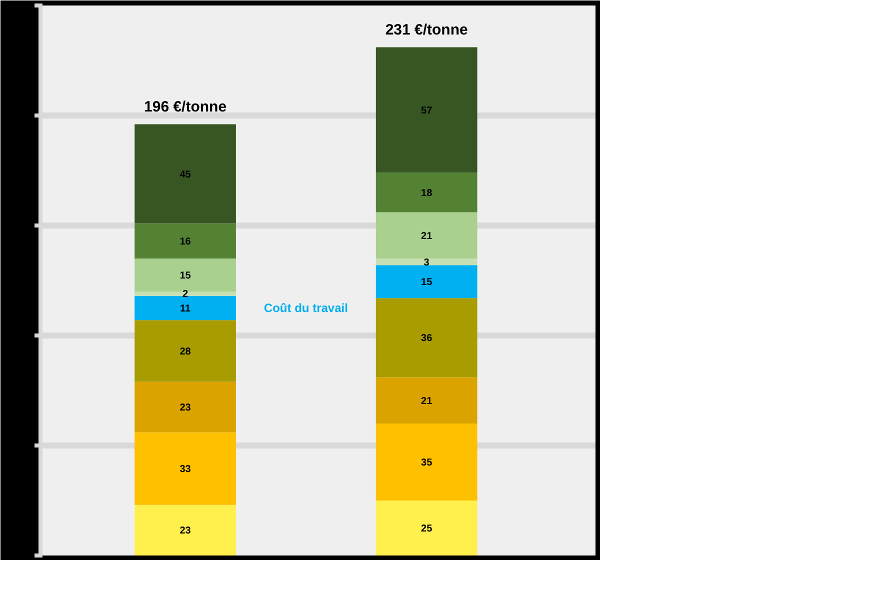 This screenshot has width=870, height=590. What do you see at coordinates (185, 107) in the screenshot?
I see `total-label: 196 €/tonne` at bounding box center [185, 107].